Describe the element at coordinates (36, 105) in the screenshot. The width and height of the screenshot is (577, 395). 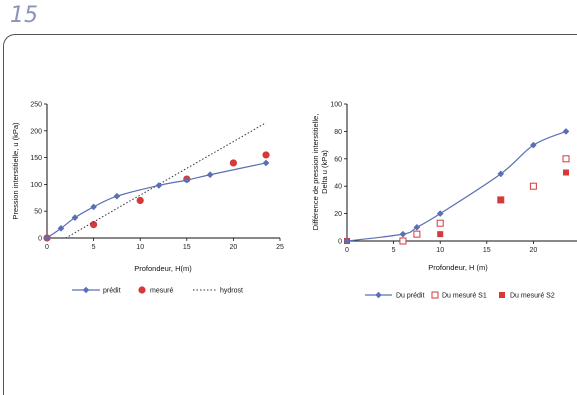
I see `y-tick-label: 250` at that location.